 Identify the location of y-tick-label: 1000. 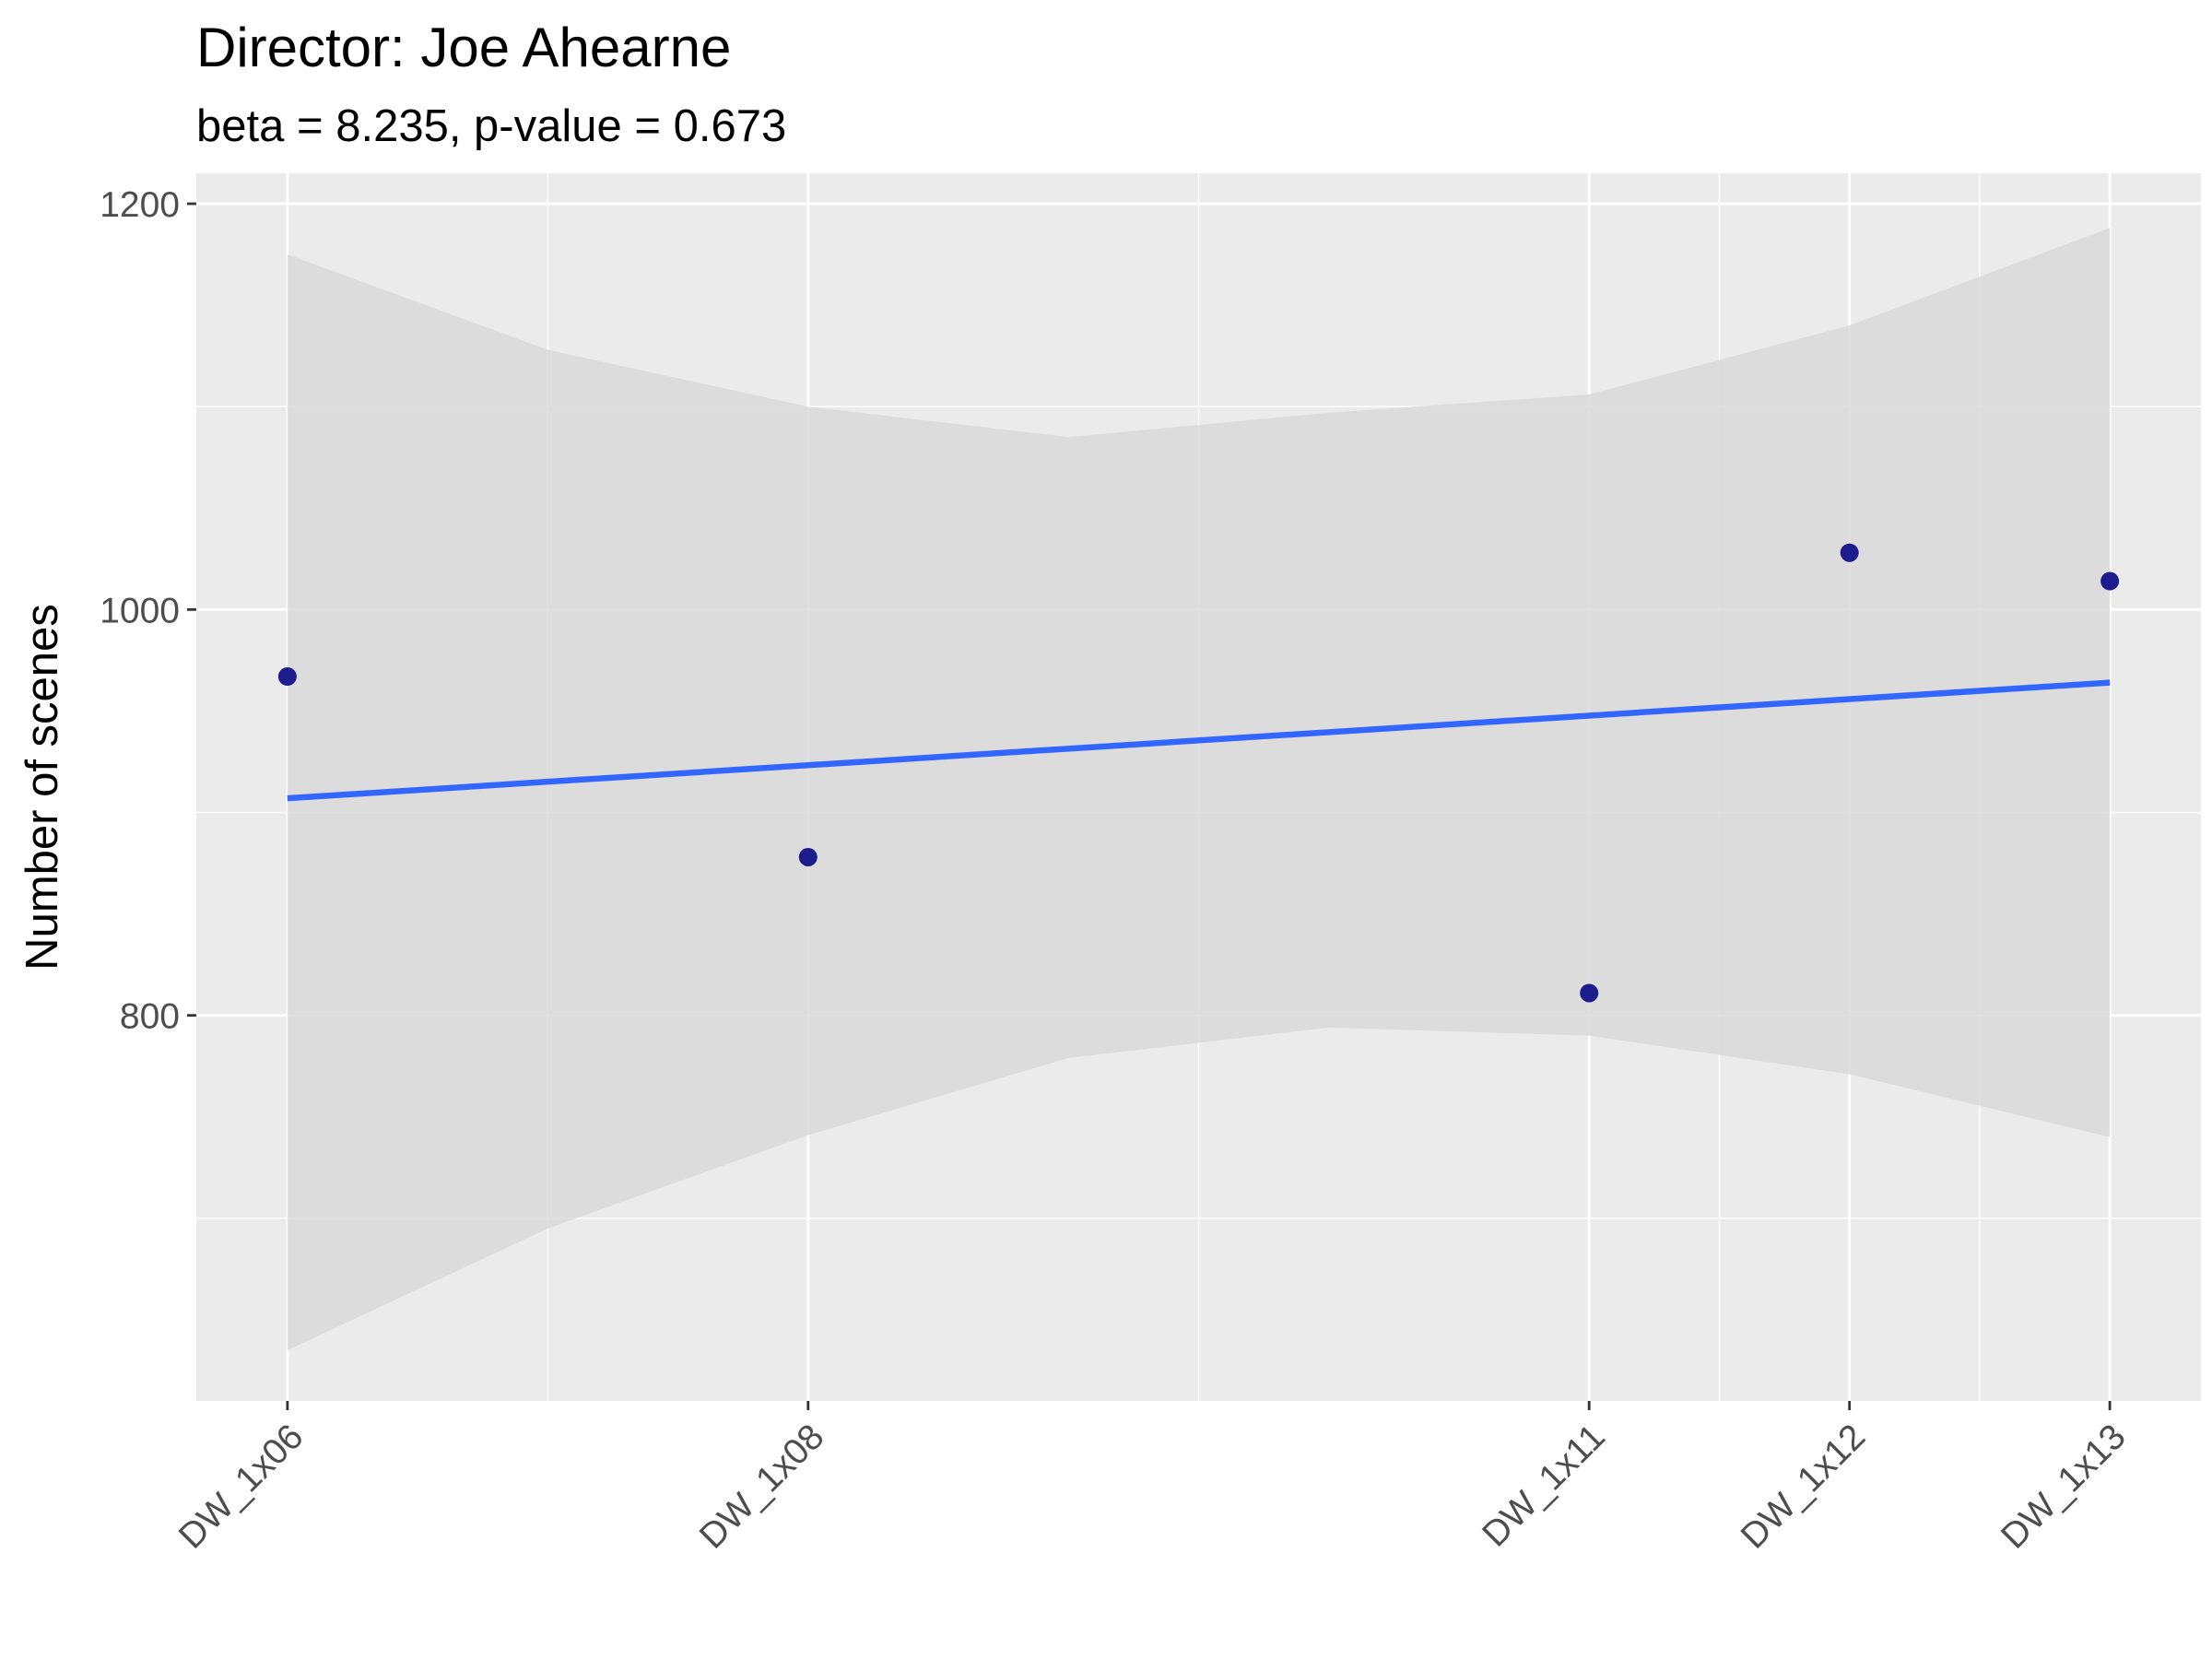
(140, 610).